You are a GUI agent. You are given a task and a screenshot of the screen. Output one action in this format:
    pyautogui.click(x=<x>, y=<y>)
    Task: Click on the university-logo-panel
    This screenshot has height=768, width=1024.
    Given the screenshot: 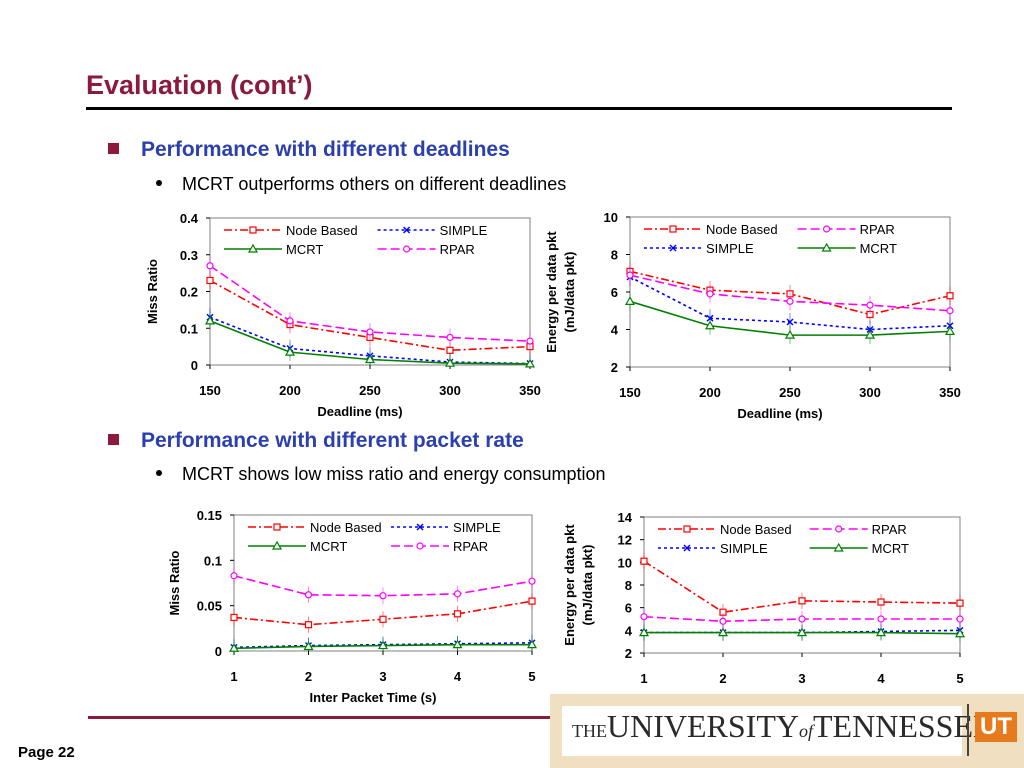 What is the action you would take?
    pyautogui.click(x=762, y=731)
    